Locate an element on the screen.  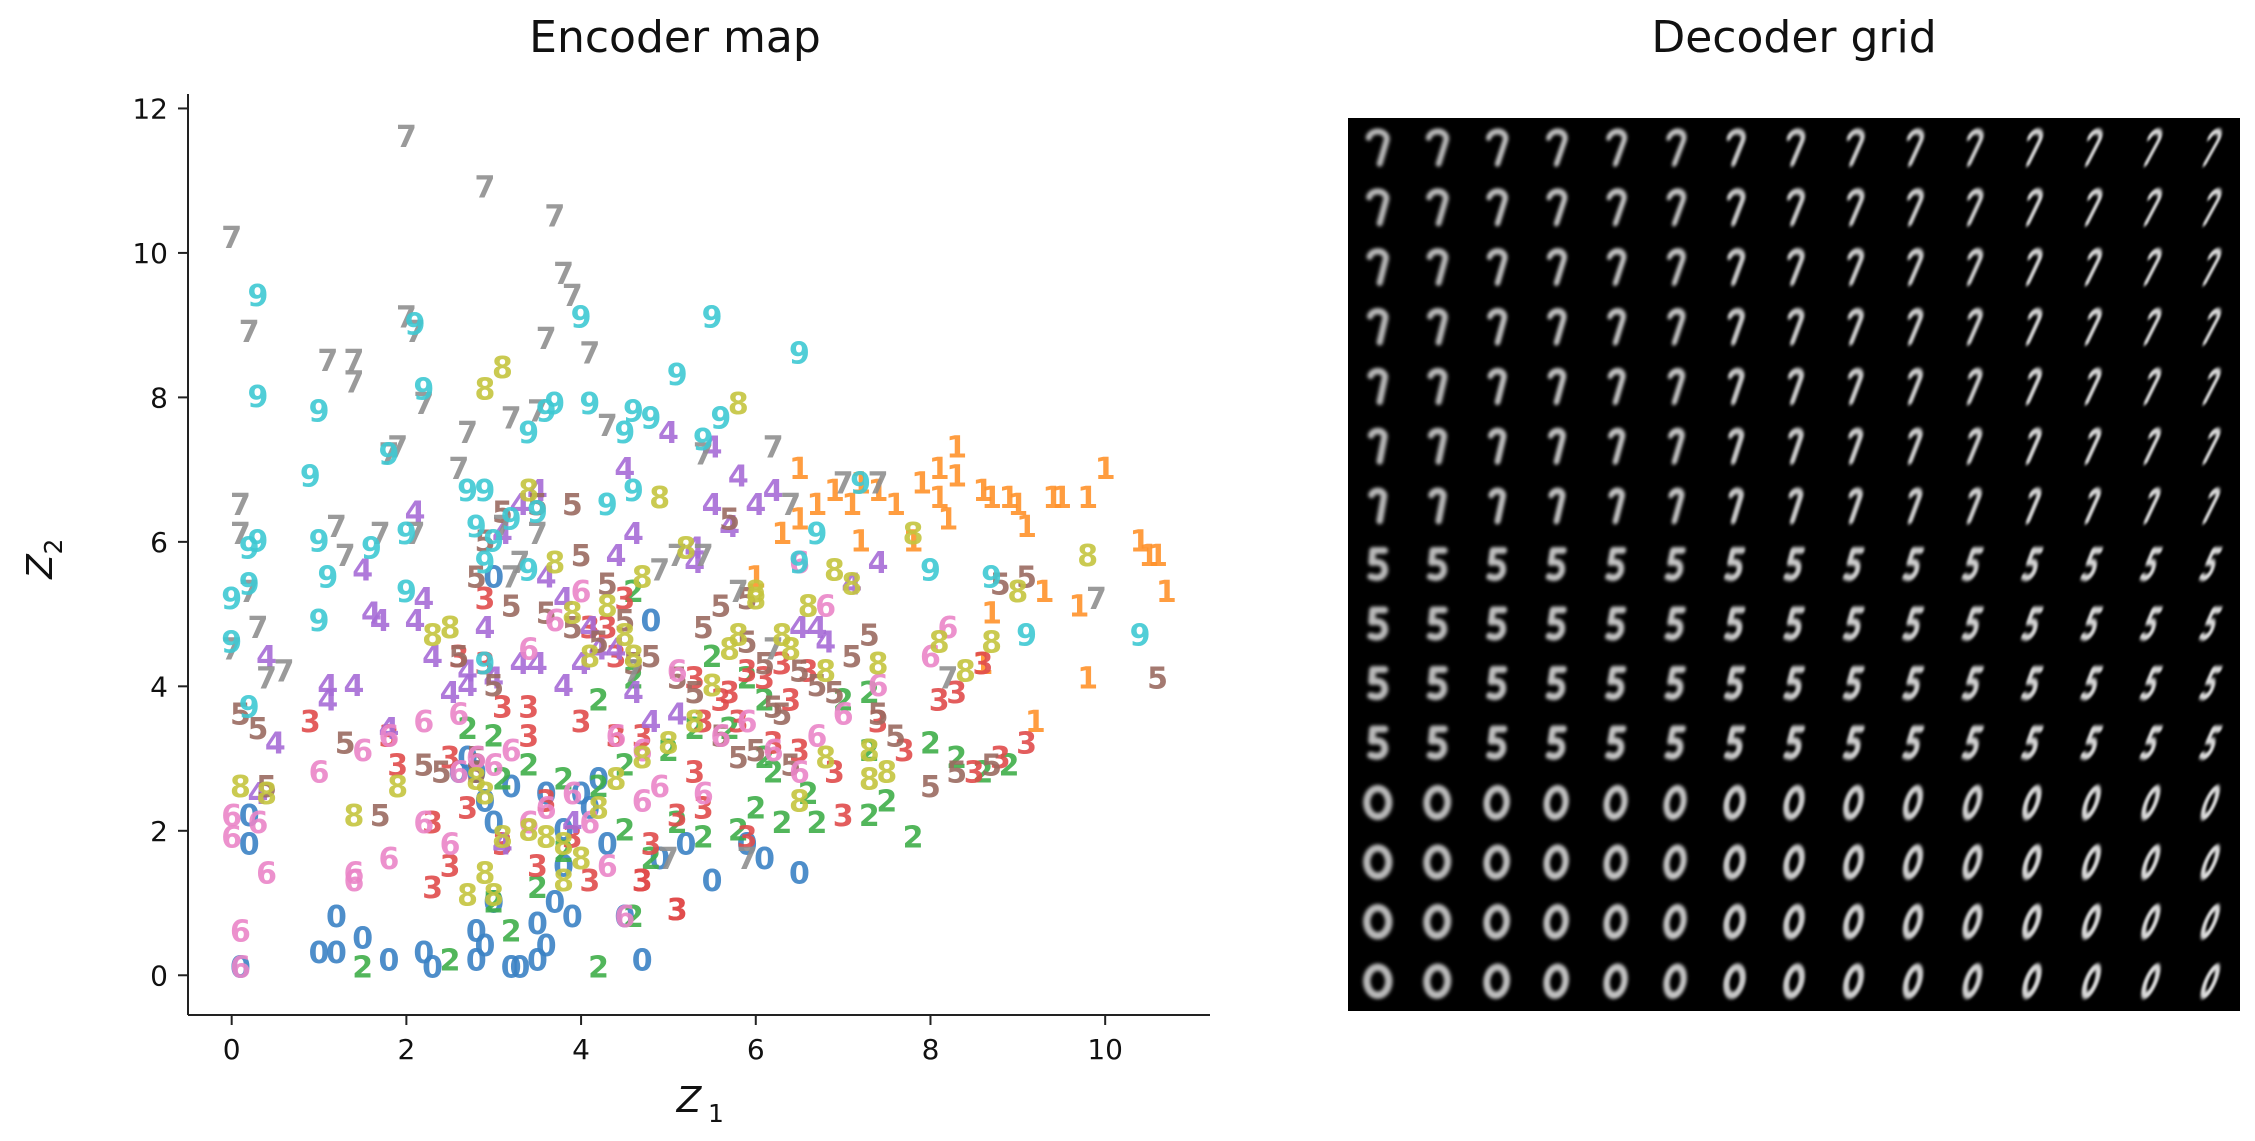
y-axis-label: Z is located at coordinates (40, 566).